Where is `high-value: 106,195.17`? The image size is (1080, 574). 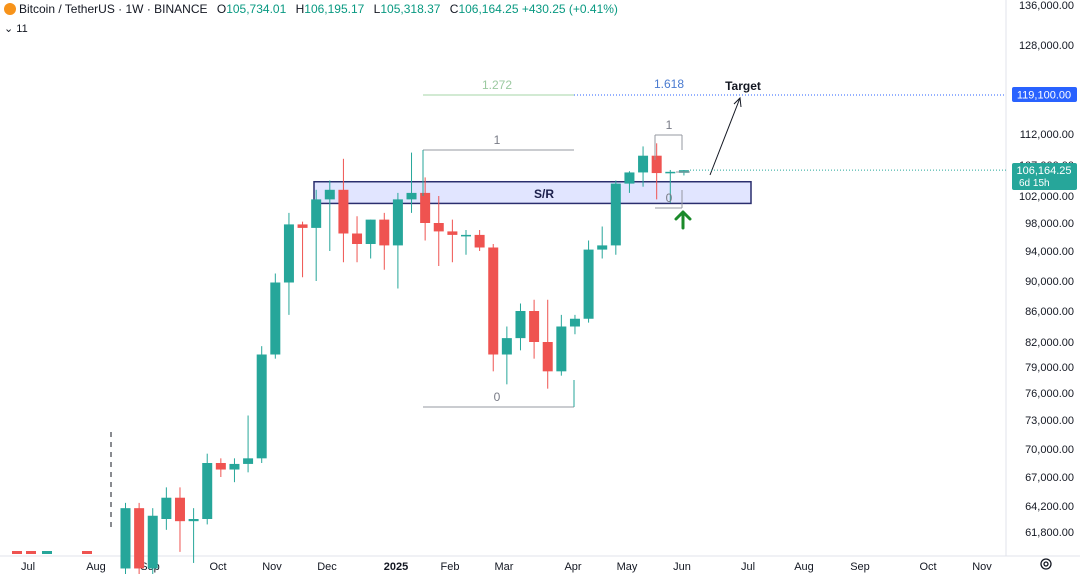 high-value: 106,195.17 is located at coordinates (334, 9).